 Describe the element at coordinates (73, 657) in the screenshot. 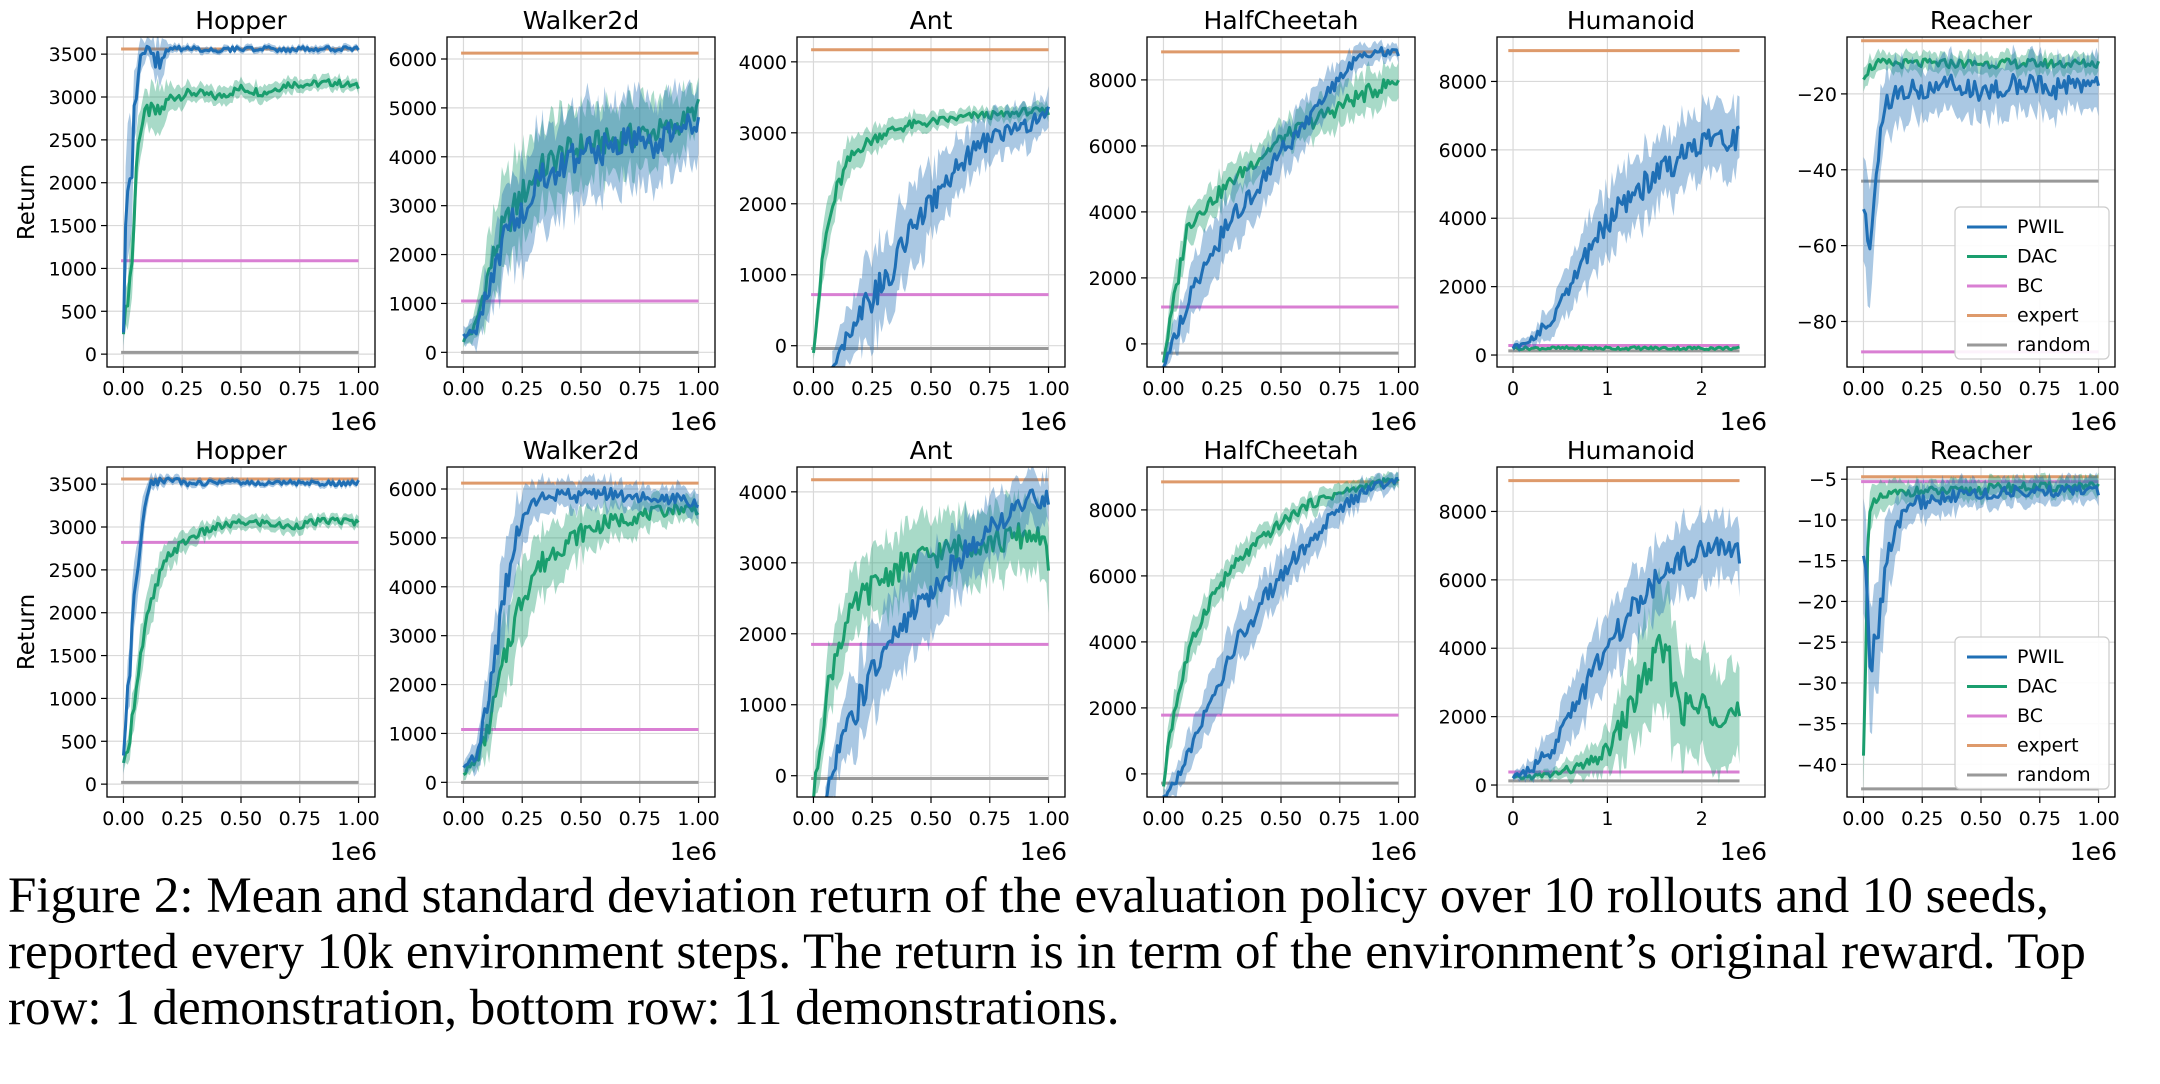

I see `y-tick-label: 1500` at that location.